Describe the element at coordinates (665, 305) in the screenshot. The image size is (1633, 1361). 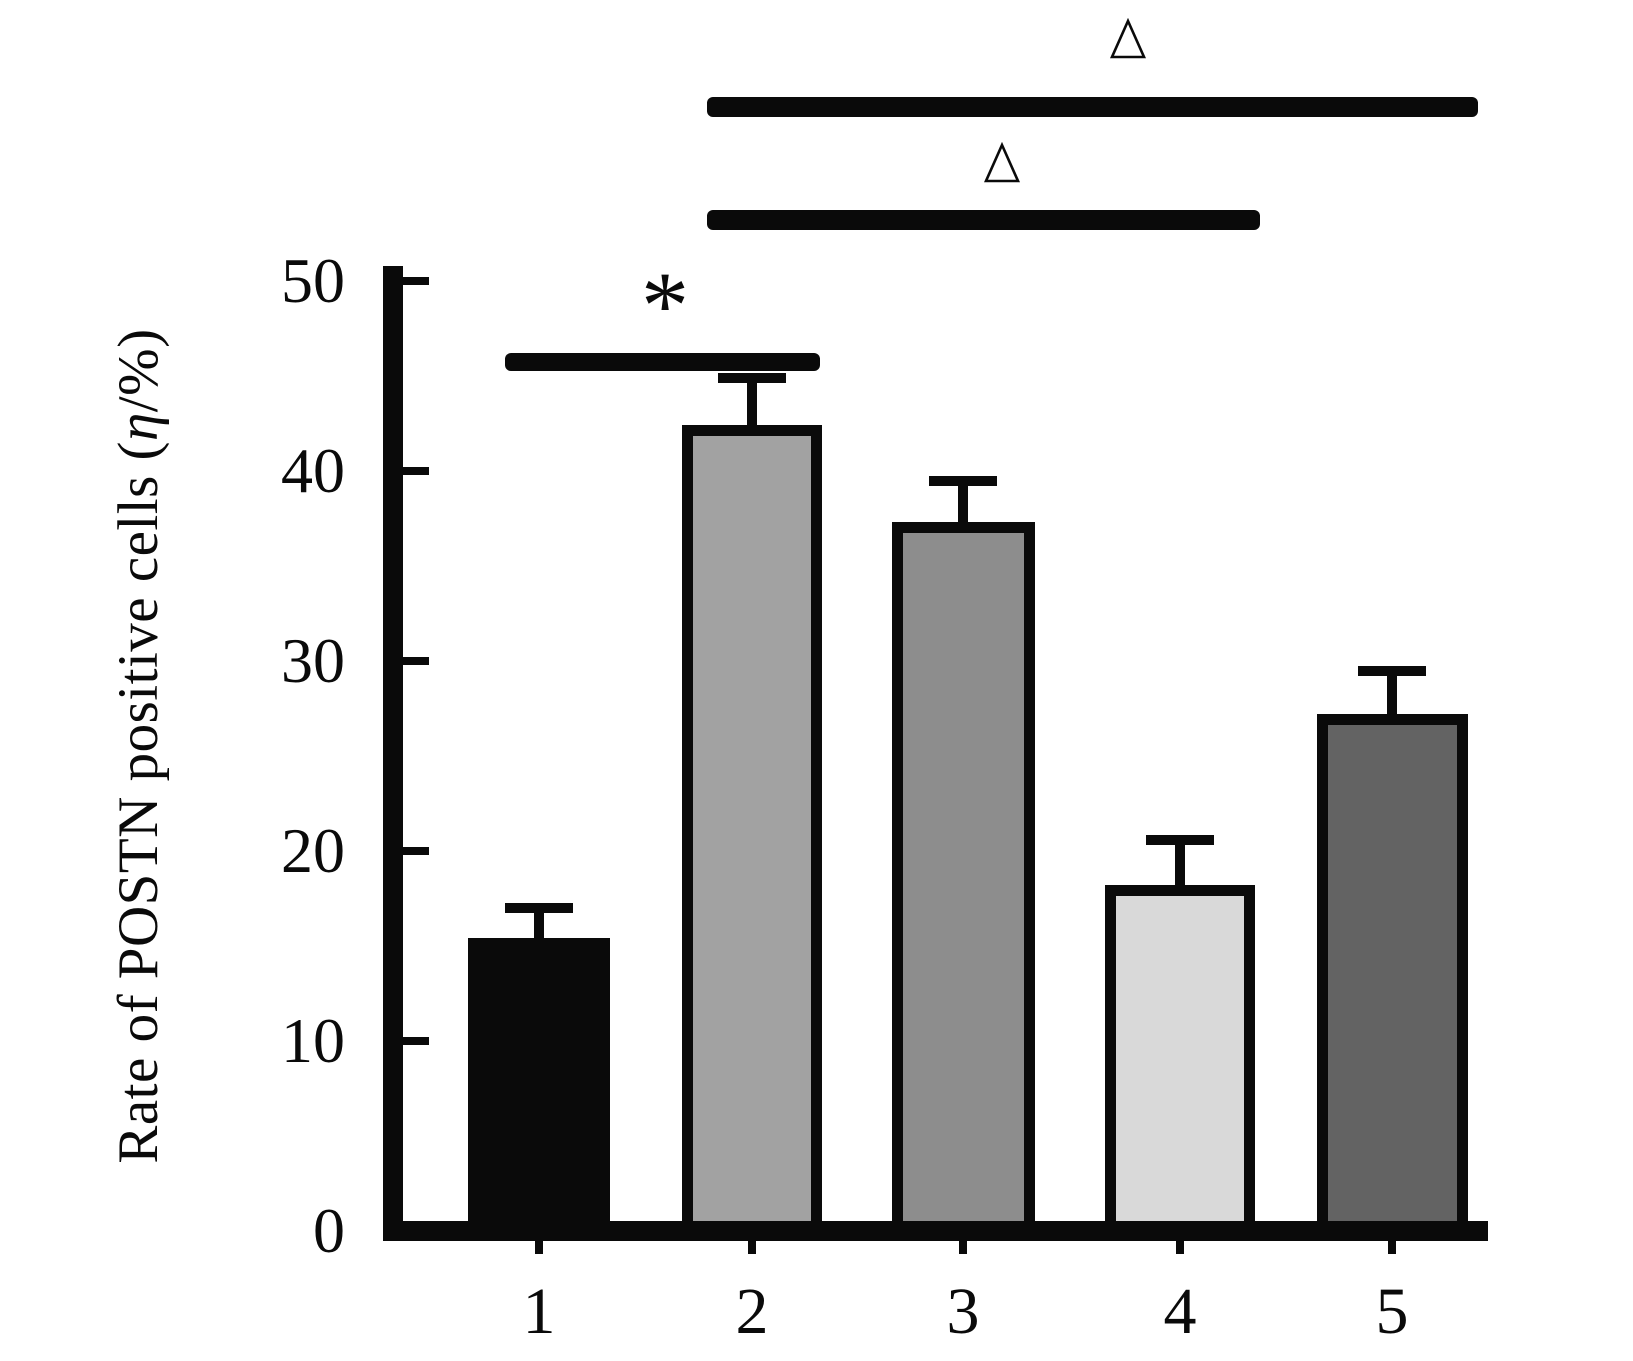
I see `asterisk-significance-icon: *` at that location.